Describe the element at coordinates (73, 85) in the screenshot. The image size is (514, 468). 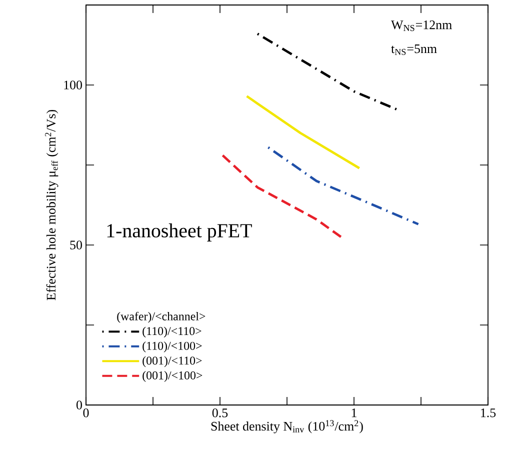
I see `y-tick-label: 100` at that location.